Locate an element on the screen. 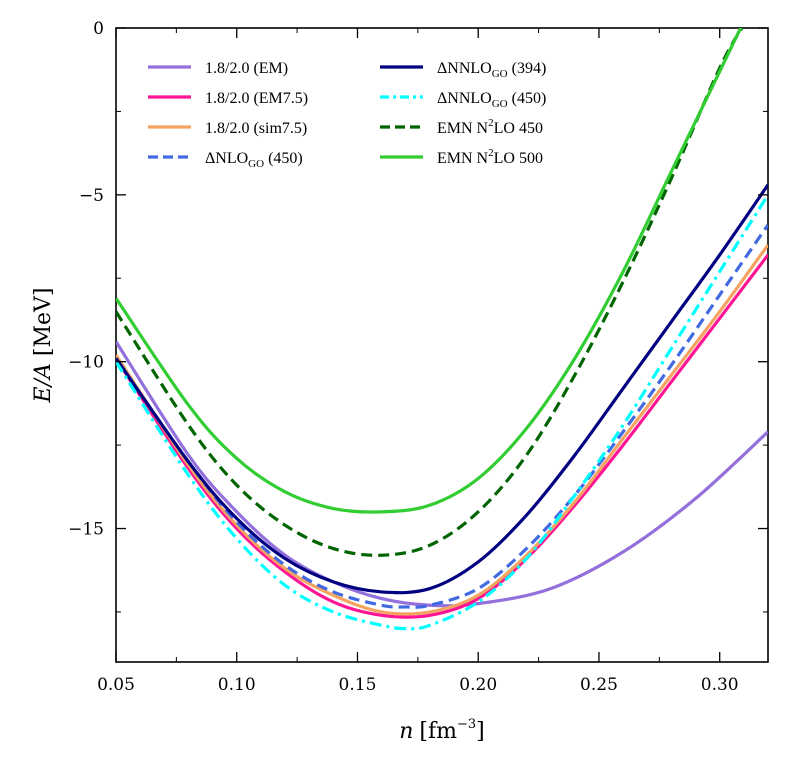 Image resolution: width=789 pixels, height=768 pixels. x-tick-label: 0.30 is located at coordinates (720, 685).